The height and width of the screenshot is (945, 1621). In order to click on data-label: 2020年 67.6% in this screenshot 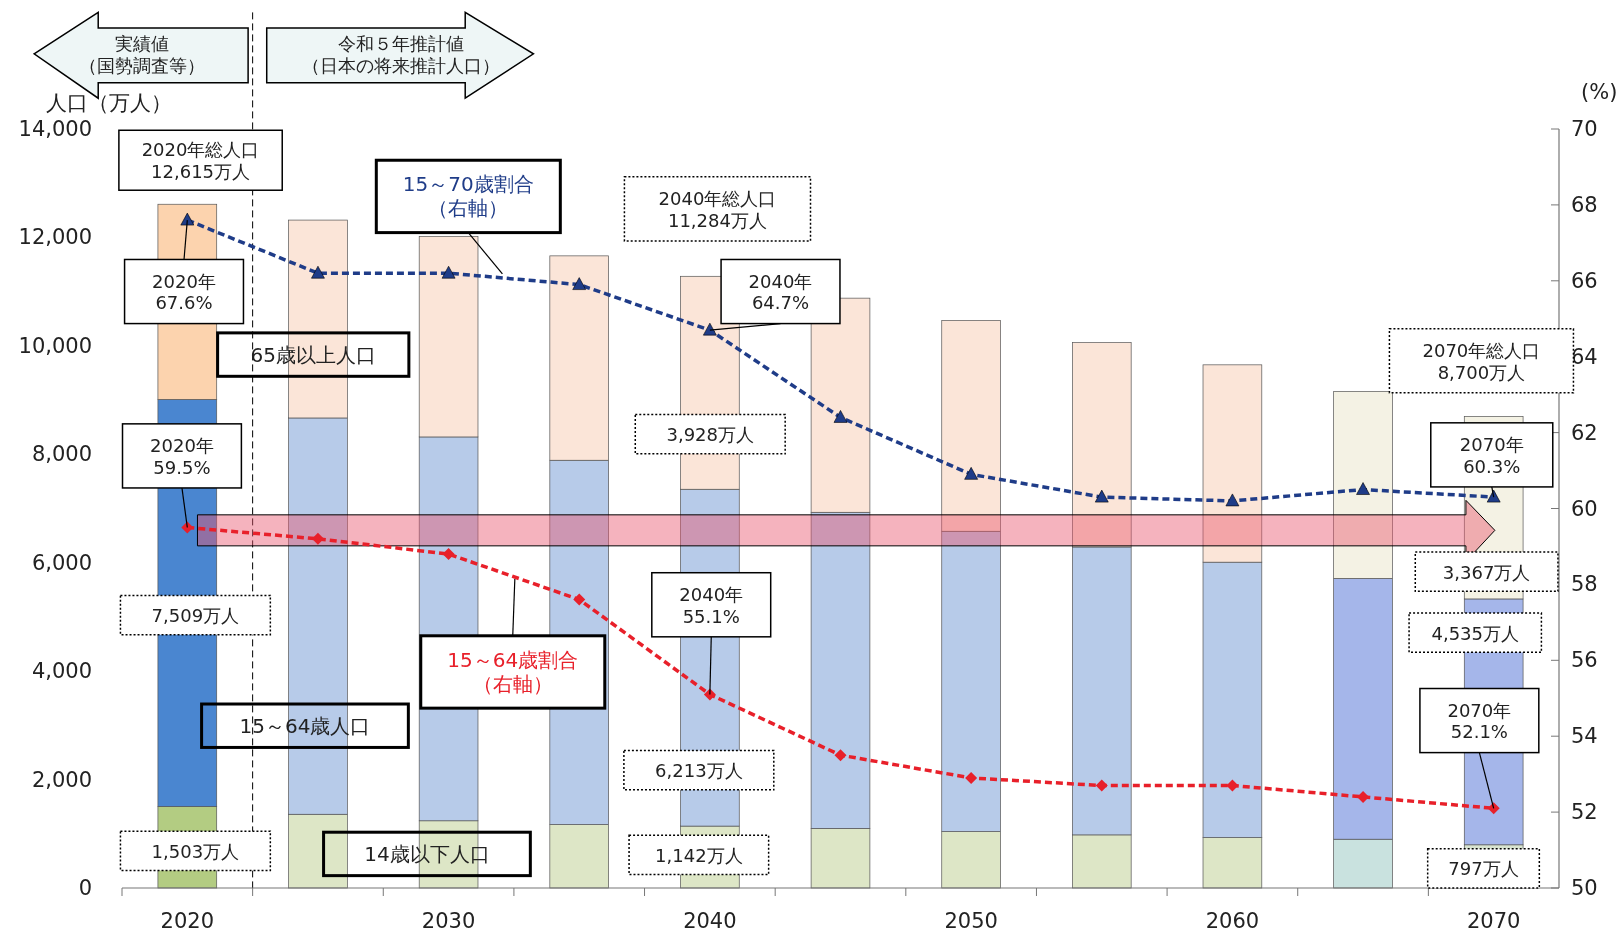, I will do `click(184, 291)`.